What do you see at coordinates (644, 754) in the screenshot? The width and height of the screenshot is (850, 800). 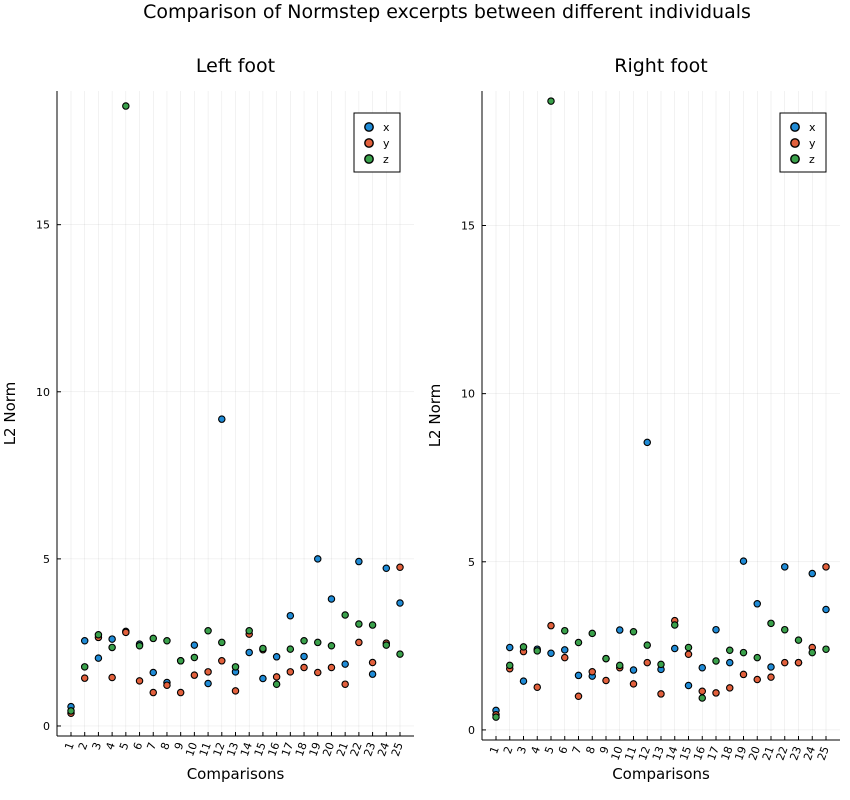 I see `x-tick-label: 12` at bounding box center [644, 754].